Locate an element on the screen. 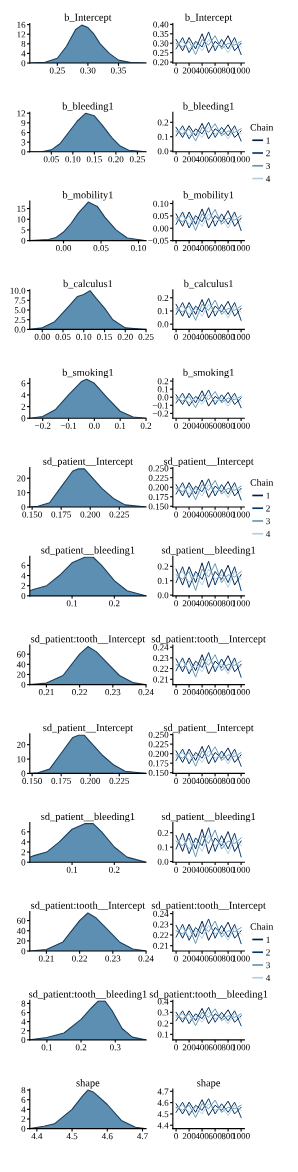 The height and width of the screenshot is (1172, 298). y-tick-label: 0.05 is located at coordinates (161, 216).